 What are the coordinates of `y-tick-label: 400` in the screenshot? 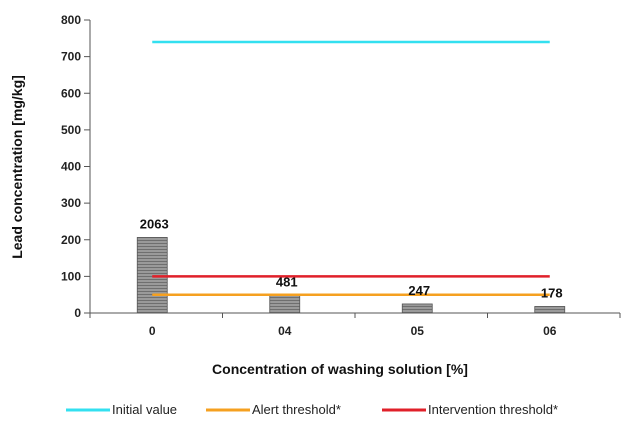 It's located at (71, 167).